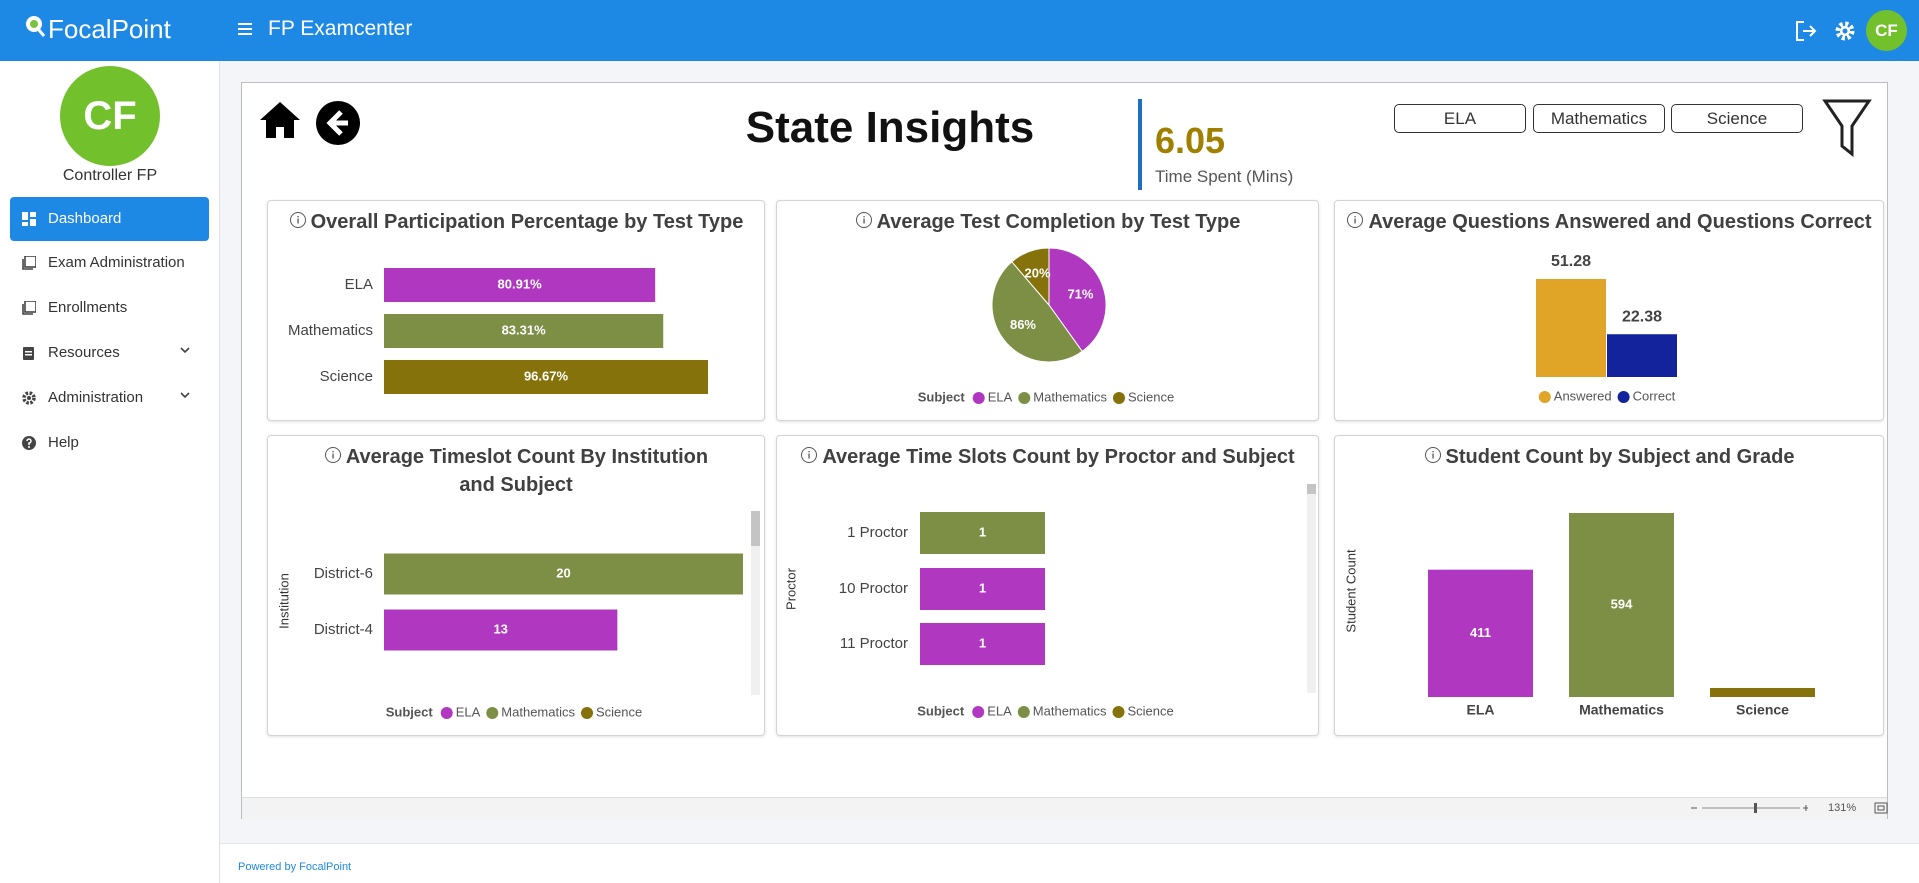 The height and width of the screenshot is (883, 1919). I want to click on chart: Student Count 411 ELA 594 Mathematics Science, so click(1579, 615).